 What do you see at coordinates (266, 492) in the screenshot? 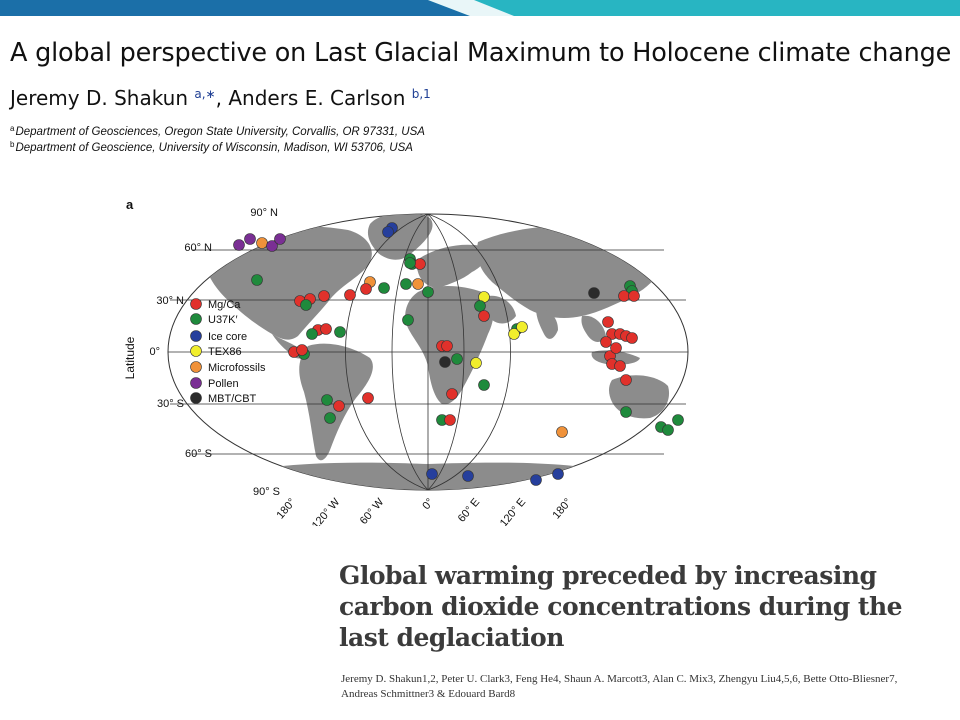
I see `lat-label: 90° S` at bounding box center [266, 492].